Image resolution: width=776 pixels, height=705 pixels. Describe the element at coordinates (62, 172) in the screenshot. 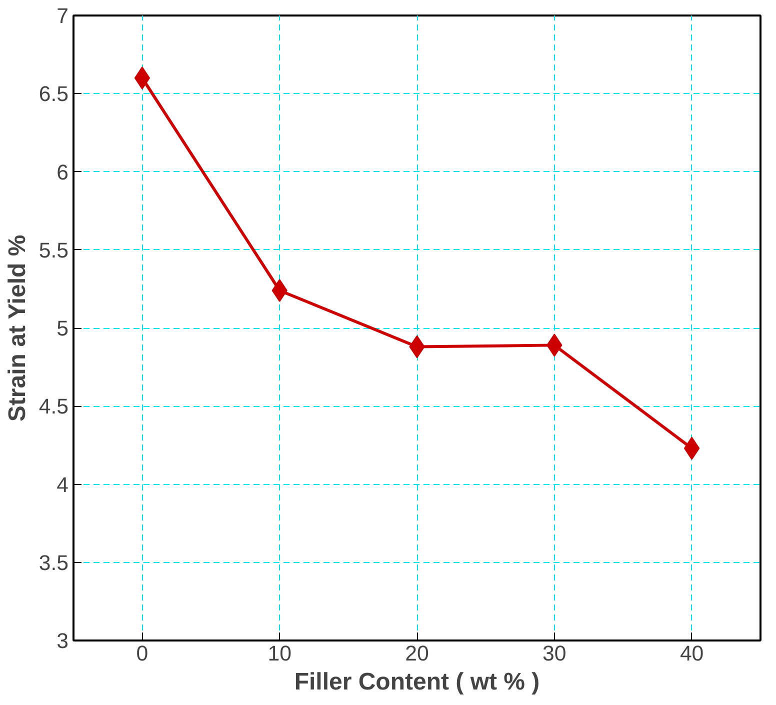

I see `y-tick-label: 6` at that location.